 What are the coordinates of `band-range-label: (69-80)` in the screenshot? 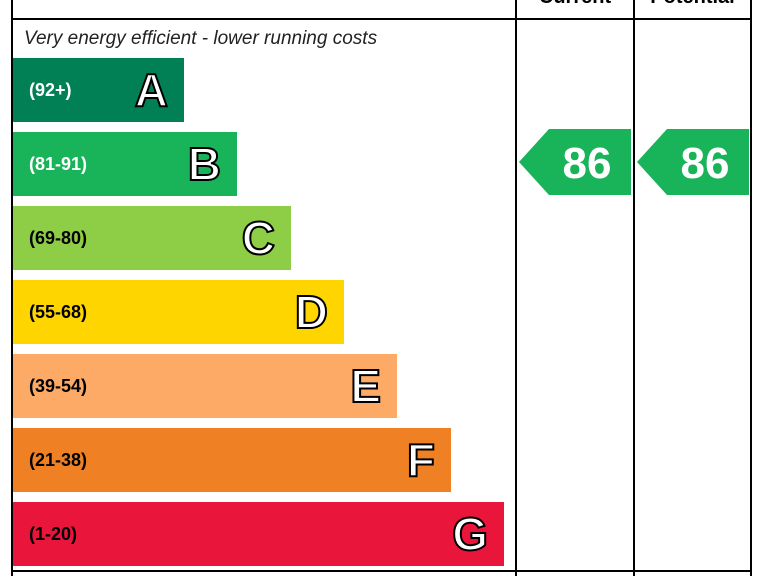 It's located at (58, 238).